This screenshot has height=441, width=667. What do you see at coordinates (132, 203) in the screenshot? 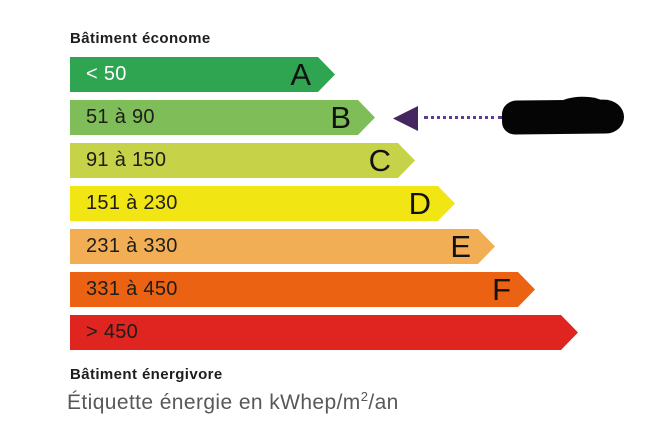
I see `range-label-D: 151 à 230` at bounding box center [132, 203].